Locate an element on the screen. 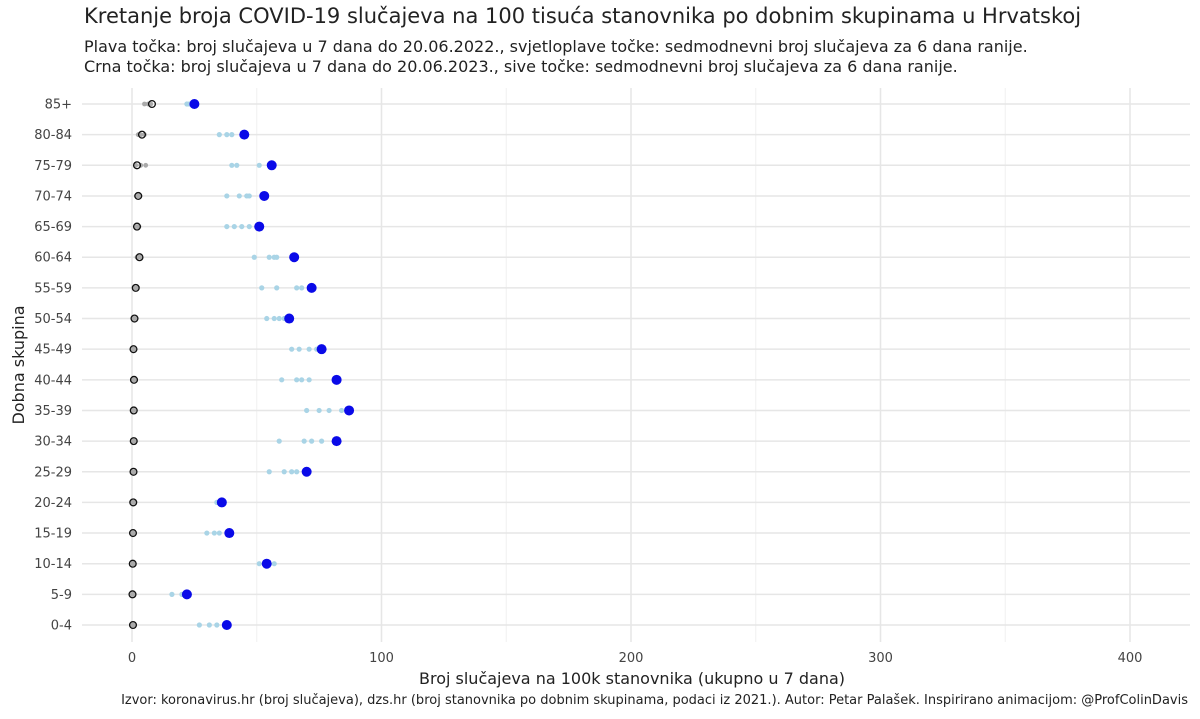 This screenshot has height=719, width=1200. y-tick-label: 35-39 is located at coordinates (53, 411).